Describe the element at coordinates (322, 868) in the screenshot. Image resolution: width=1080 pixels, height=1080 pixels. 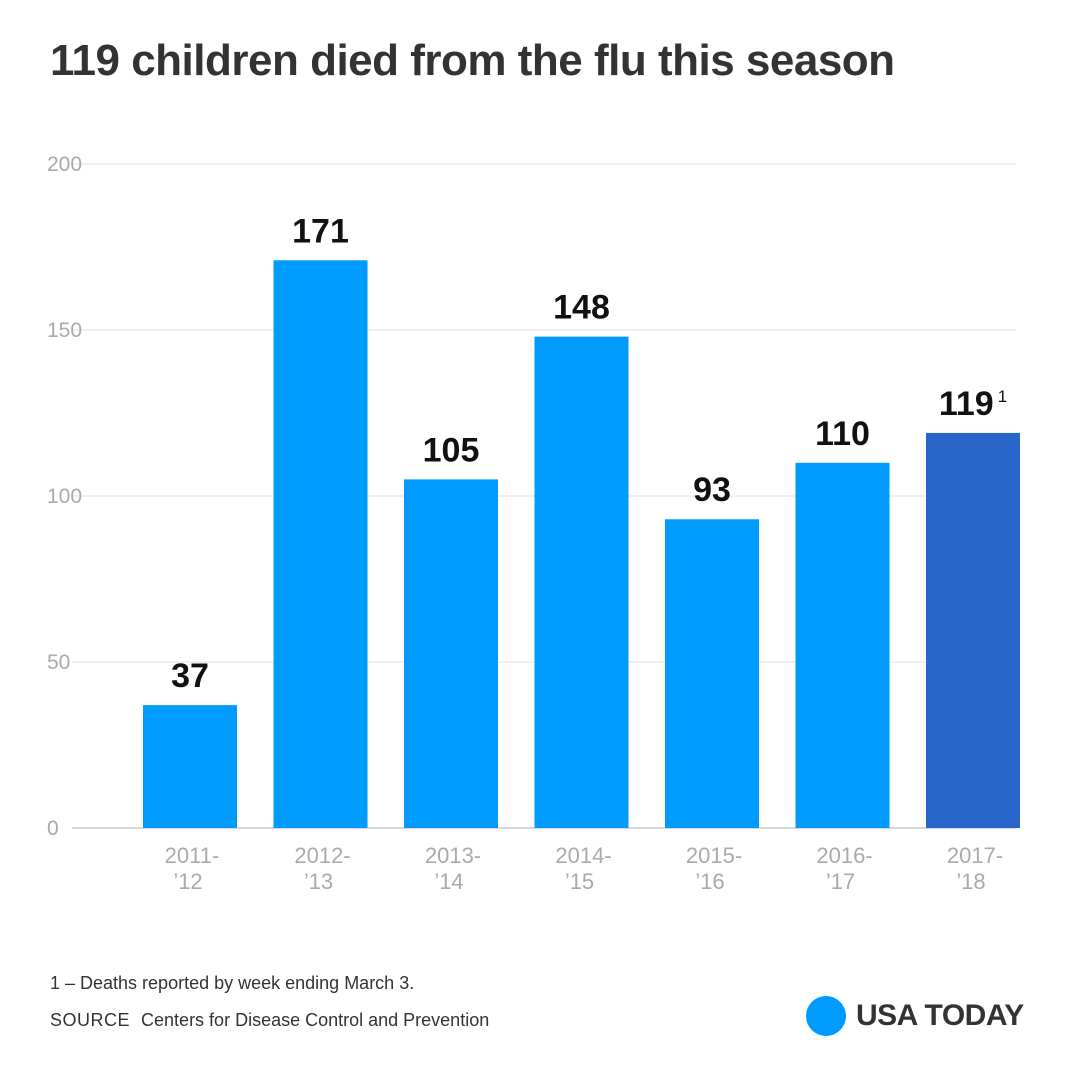
I see `x-tick-label: 2012-’13` at that location.